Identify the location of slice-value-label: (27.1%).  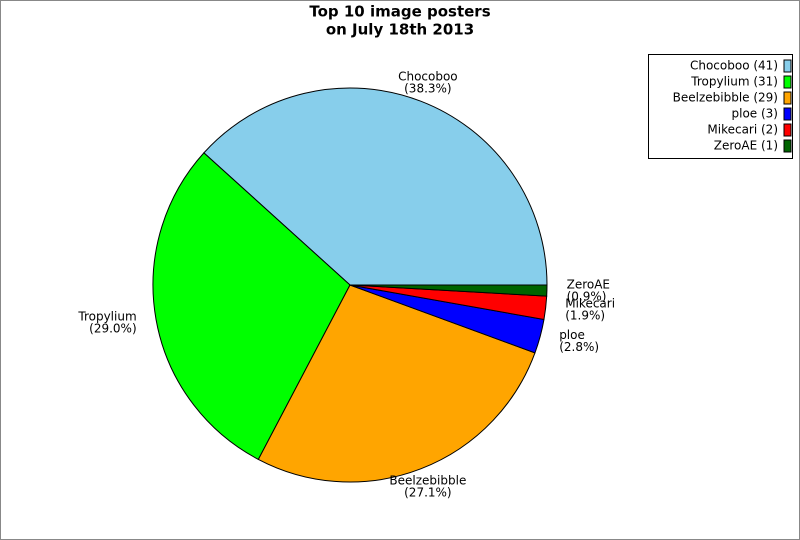
(427, 493).